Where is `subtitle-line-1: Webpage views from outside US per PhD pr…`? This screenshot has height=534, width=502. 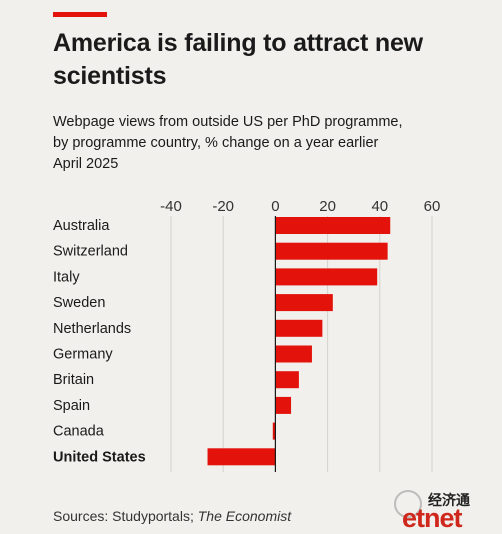 subtitle-line-1: Webpage views from outside US per PhD pr… is located at coordinates (228, 122).